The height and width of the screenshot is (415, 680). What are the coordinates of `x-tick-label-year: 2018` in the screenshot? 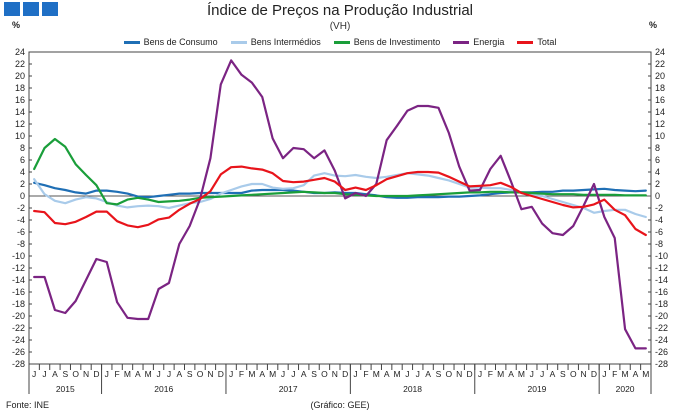 It's located at (412, 389).